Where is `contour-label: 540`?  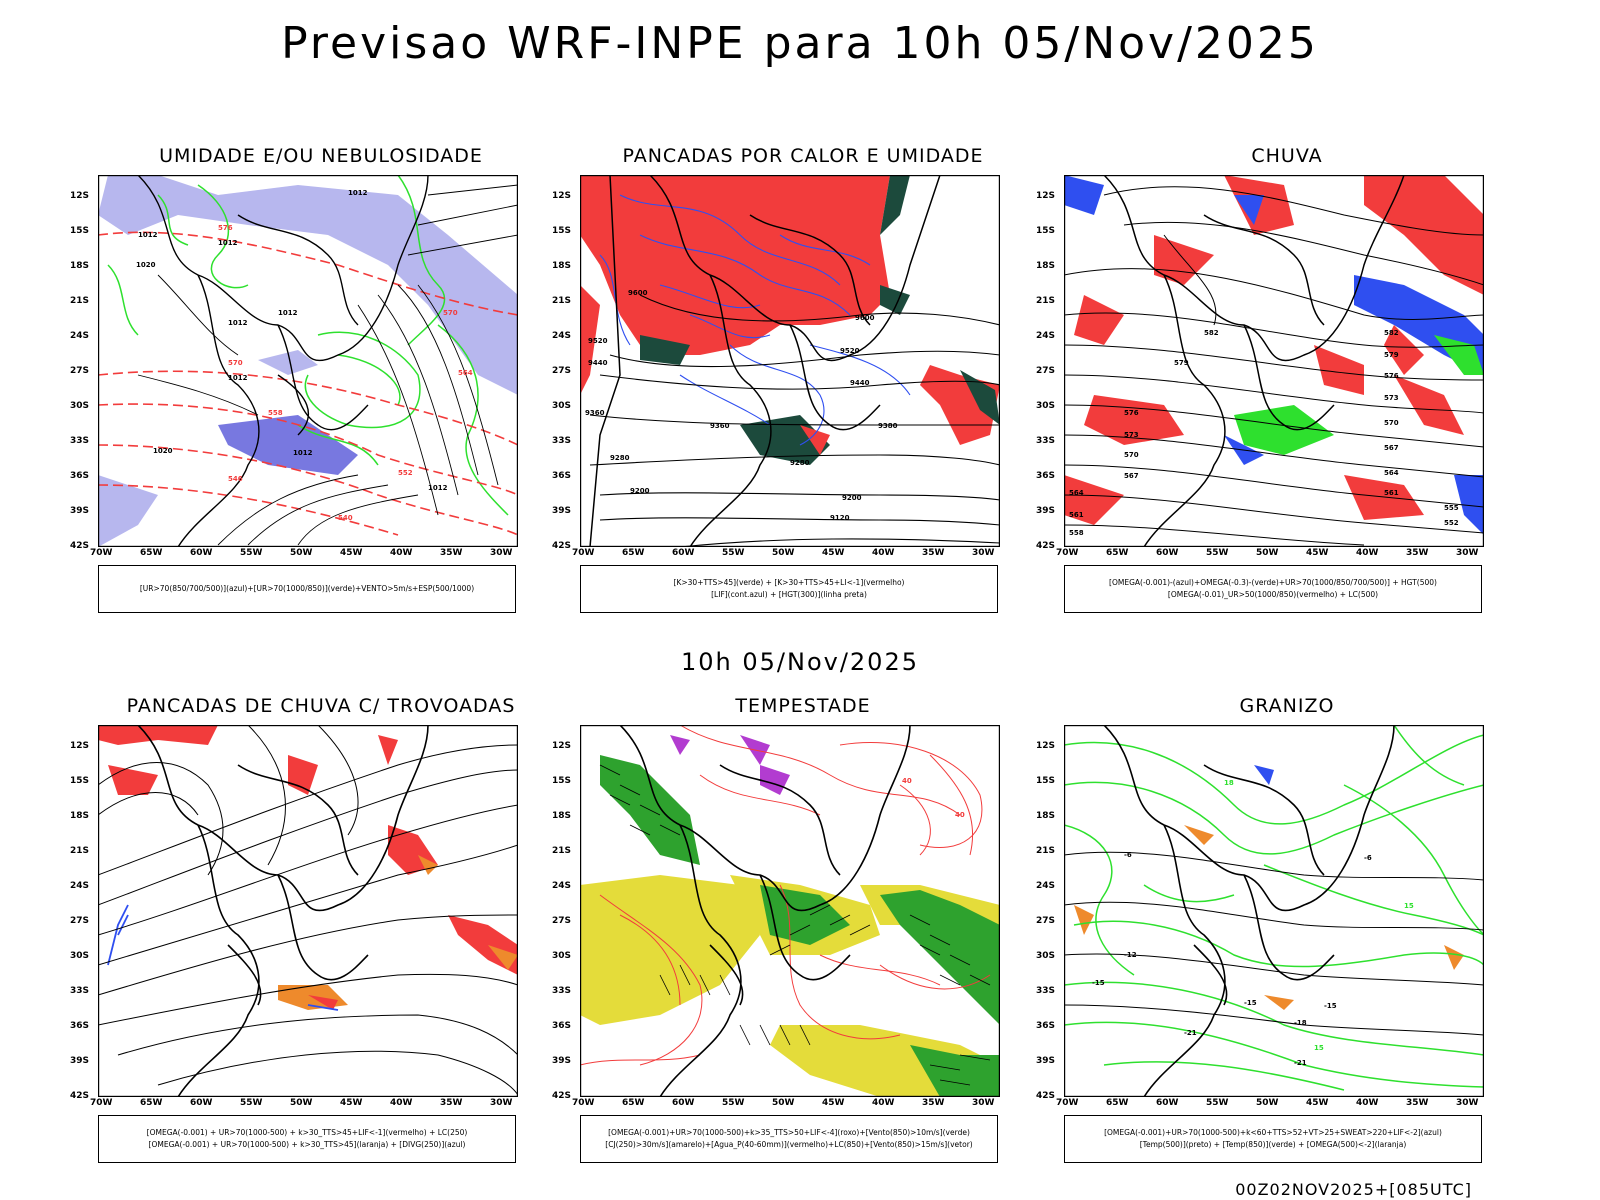
contour-label: 540 is located at coordinates (345, 518).